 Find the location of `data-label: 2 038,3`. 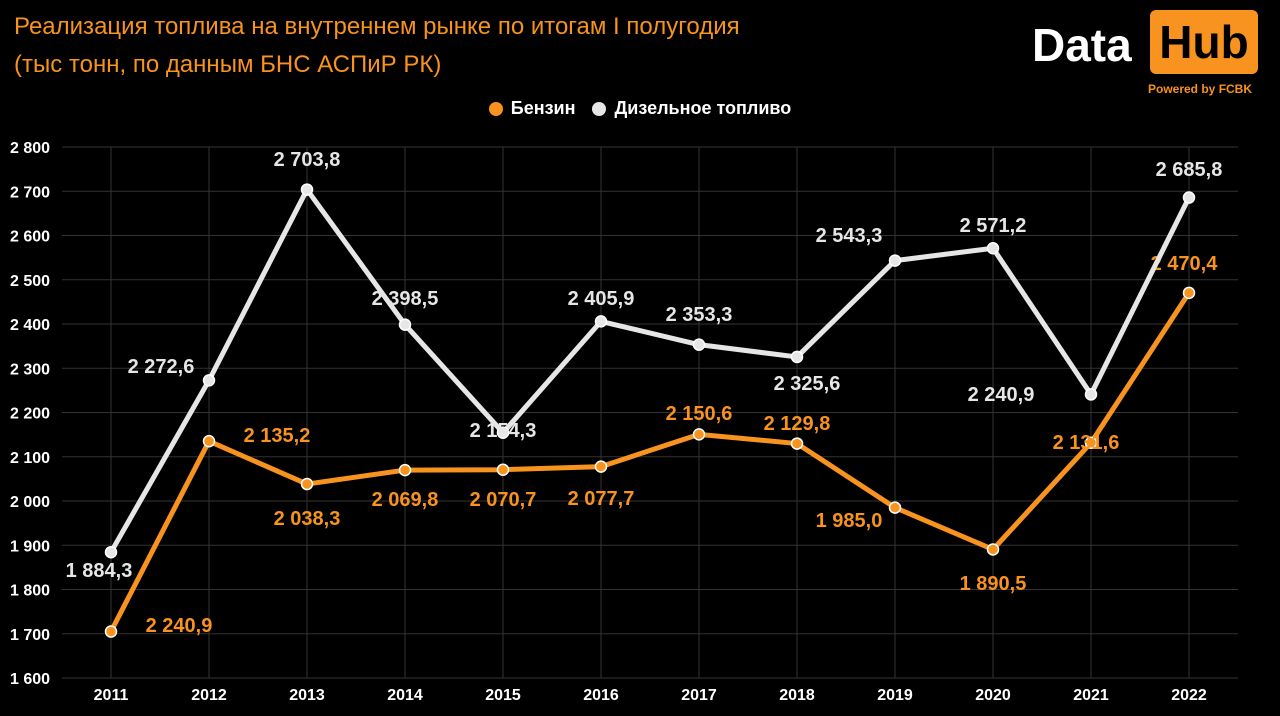

data-label: 2 038,3 is located at coordinates (307, 519).